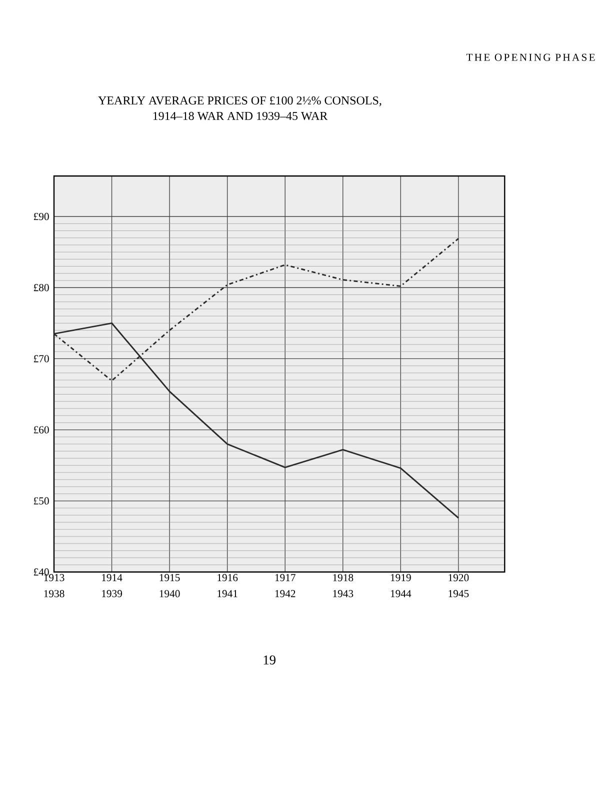 The width and height of the screenshot is (600, 800). I want to click on x-tick-label: 1920, so click(458, 578).